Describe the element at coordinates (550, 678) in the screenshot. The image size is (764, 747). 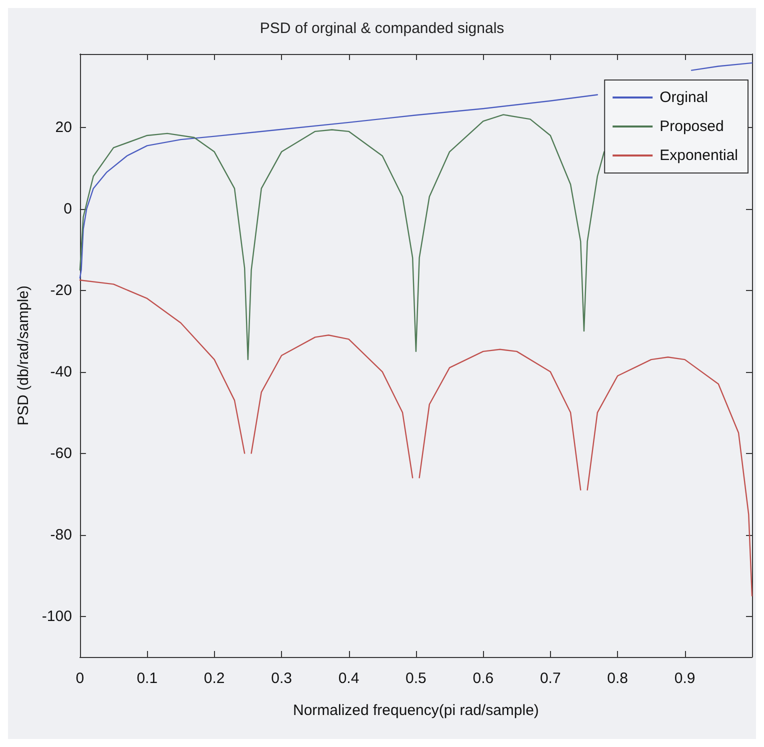
I see `x-tick-label: 0.7` at that location.